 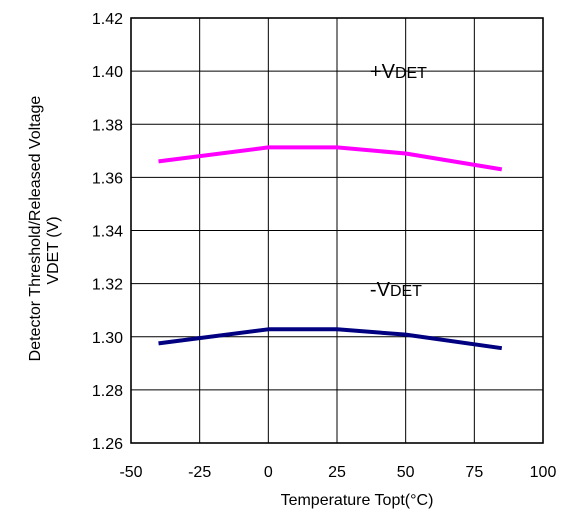 What do you see at coordinates (53, 250) in the screenshot?
I see `y-axis-label-line-2: VDET (V)` at bounding box center [53, 250].